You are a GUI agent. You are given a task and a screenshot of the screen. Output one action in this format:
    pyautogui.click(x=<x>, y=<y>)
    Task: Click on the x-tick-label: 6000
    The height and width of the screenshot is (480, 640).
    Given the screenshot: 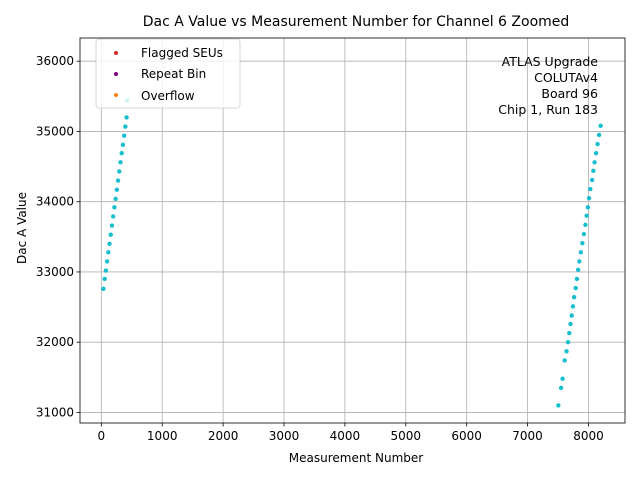 What is the action you would take?
    pyautogui.click(x=466, y=436)
    